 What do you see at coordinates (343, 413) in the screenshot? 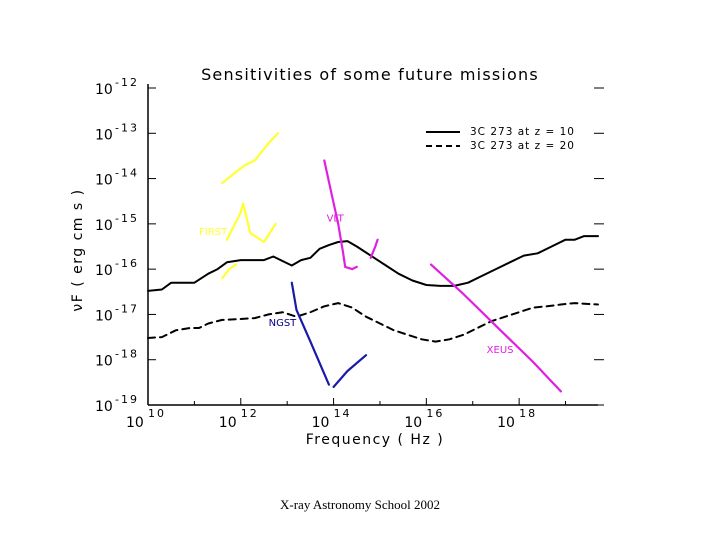
I see `x-tick-exponent: 14` at bounding box center [343, 413].